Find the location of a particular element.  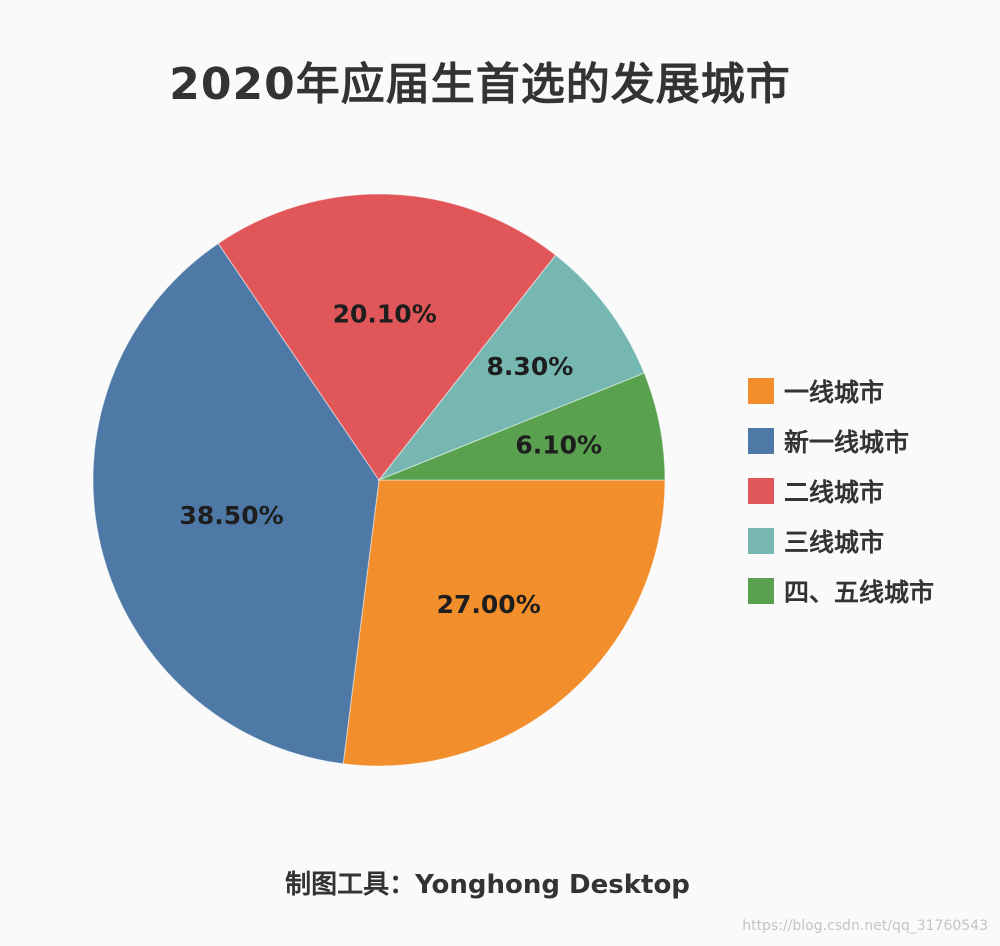

legend-item: 二线城市 is located at coordinates (841, 491).